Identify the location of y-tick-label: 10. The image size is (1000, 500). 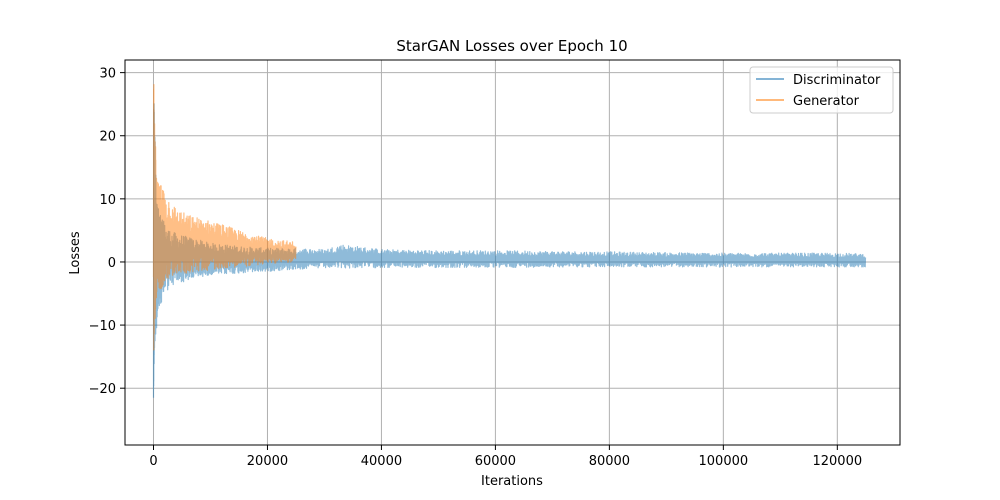
(107, 200).